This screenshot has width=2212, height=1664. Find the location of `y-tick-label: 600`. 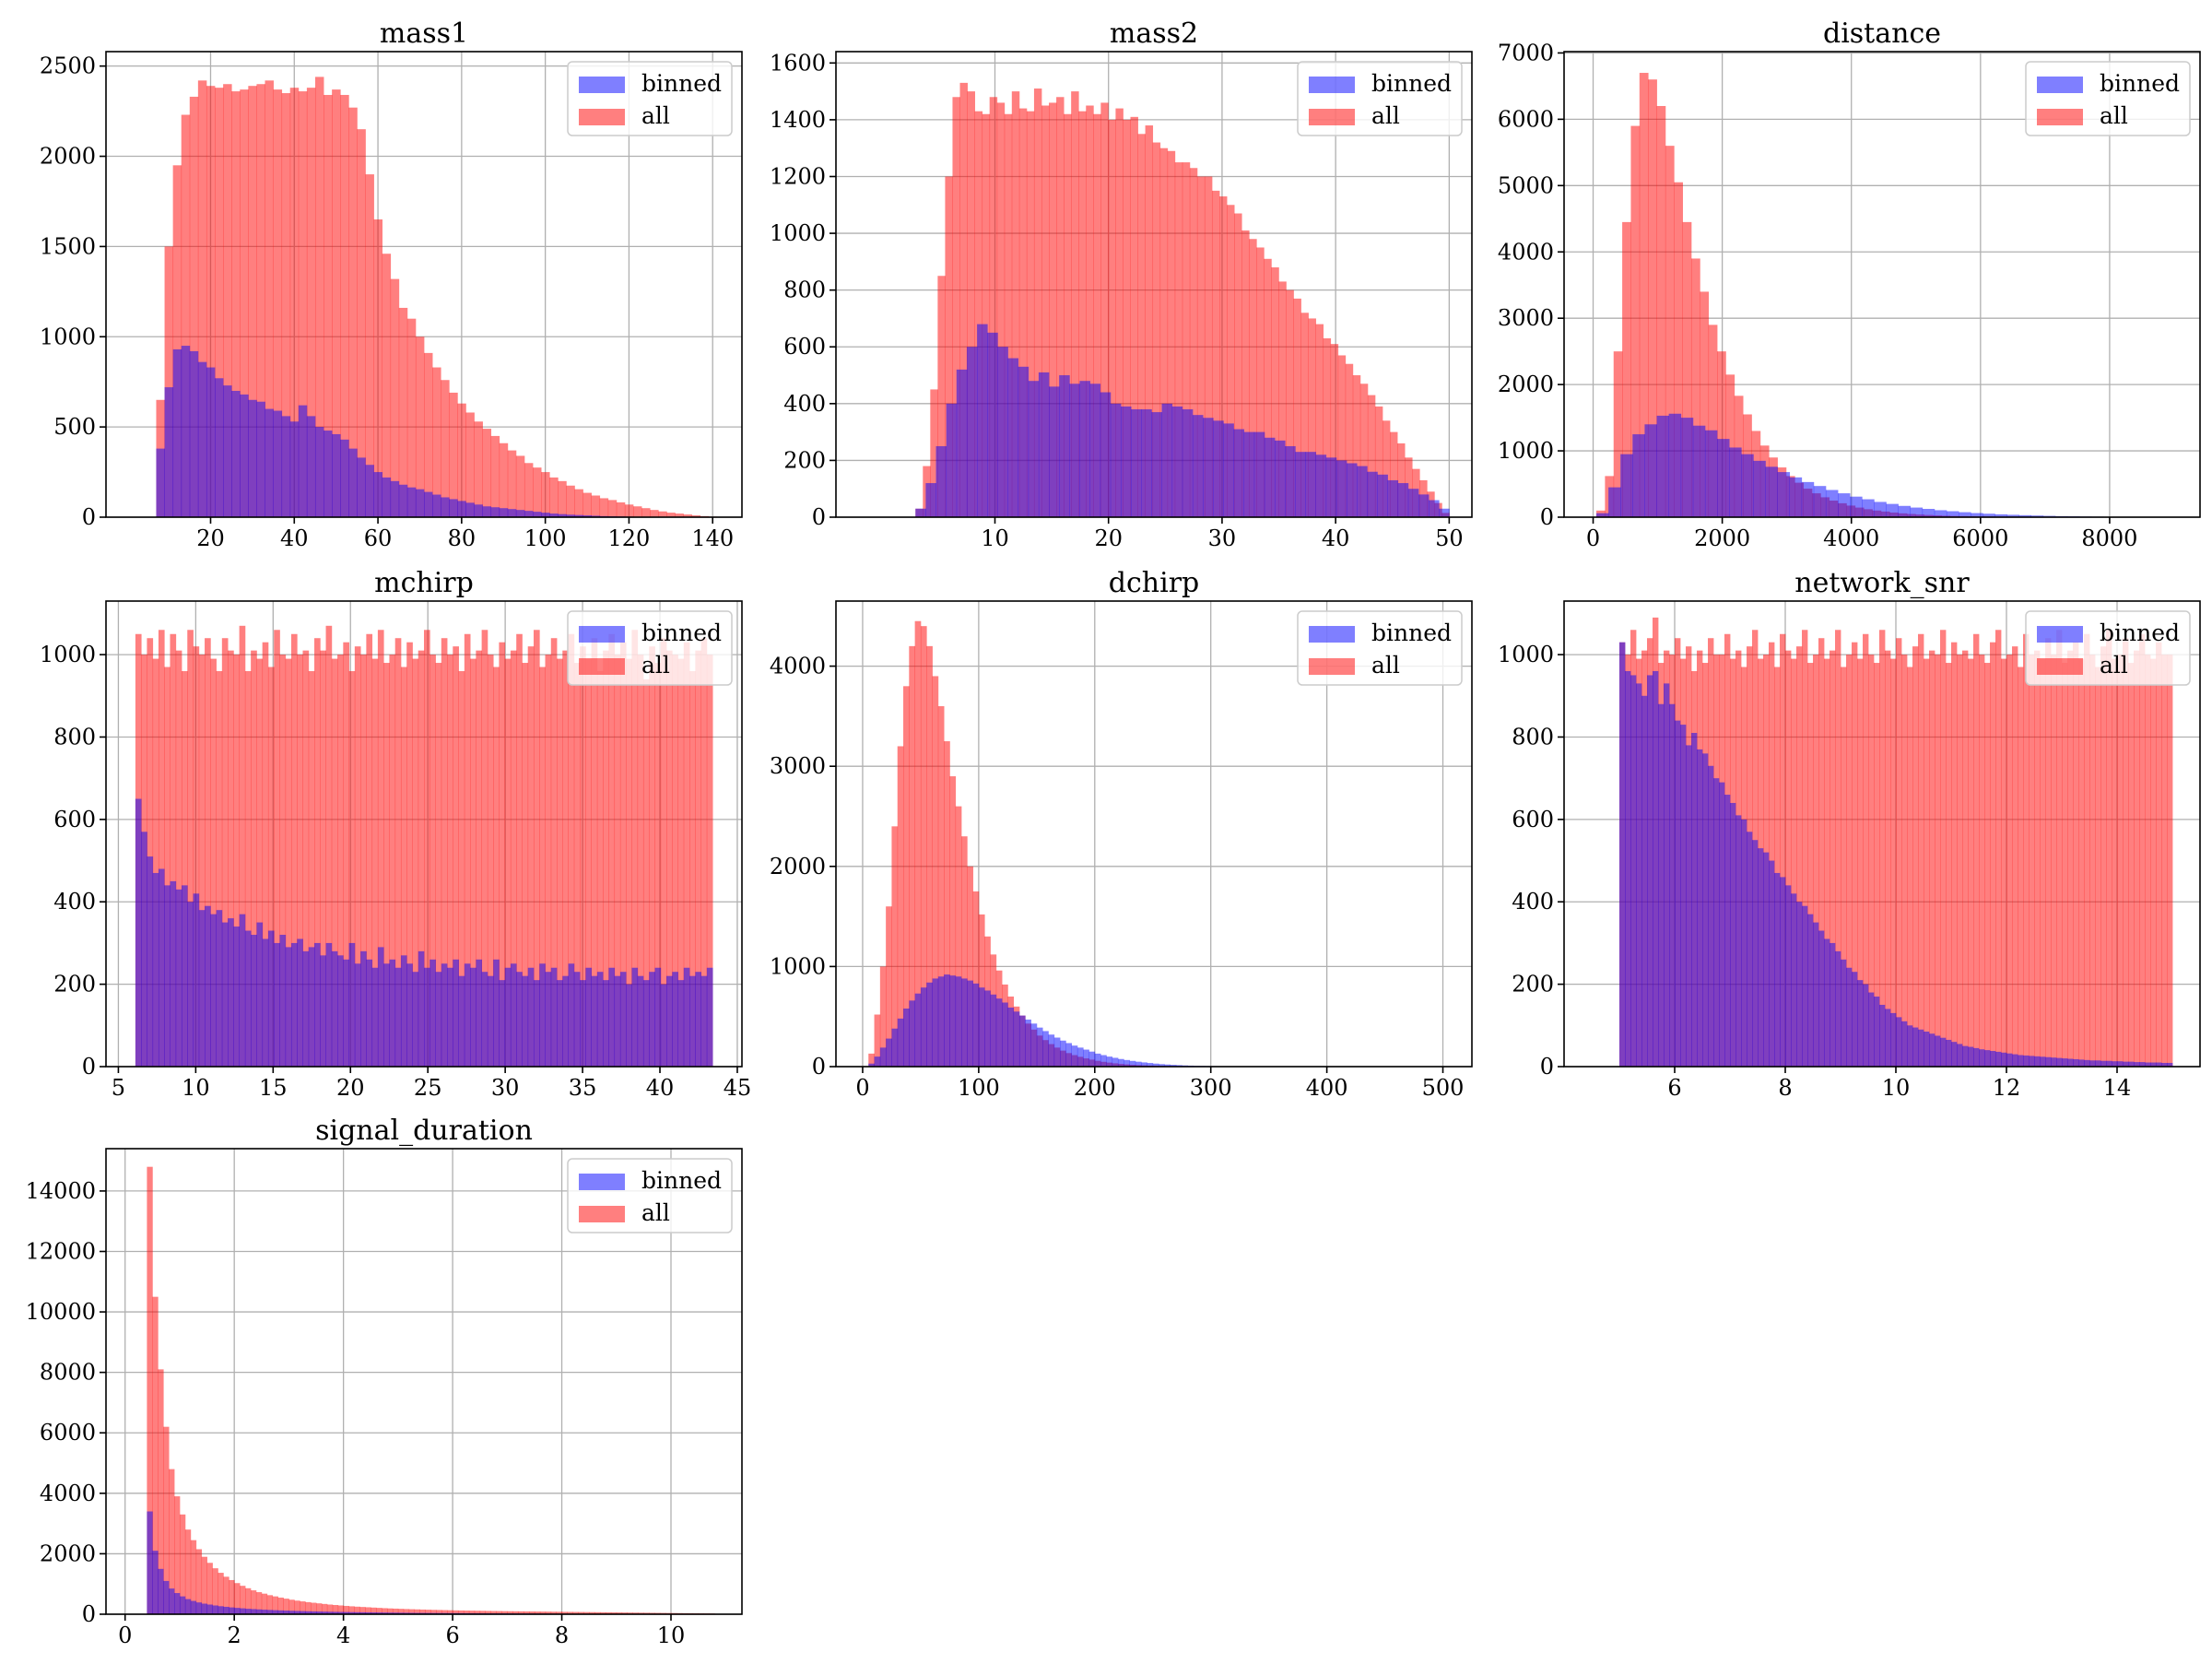

y-tick-label: 600 is located at coordinates (74, 819).